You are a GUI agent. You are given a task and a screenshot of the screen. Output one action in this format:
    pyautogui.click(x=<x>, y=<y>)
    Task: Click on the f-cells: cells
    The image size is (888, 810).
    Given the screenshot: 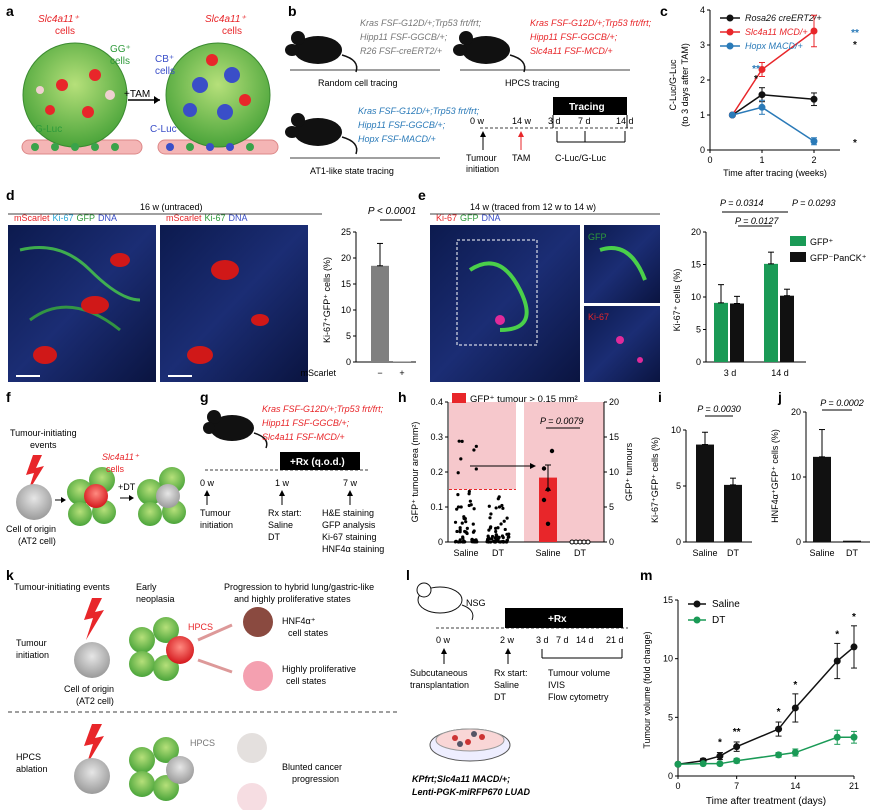 What is the action you would take?
    pyautogui.click(x=115, y=469)
    